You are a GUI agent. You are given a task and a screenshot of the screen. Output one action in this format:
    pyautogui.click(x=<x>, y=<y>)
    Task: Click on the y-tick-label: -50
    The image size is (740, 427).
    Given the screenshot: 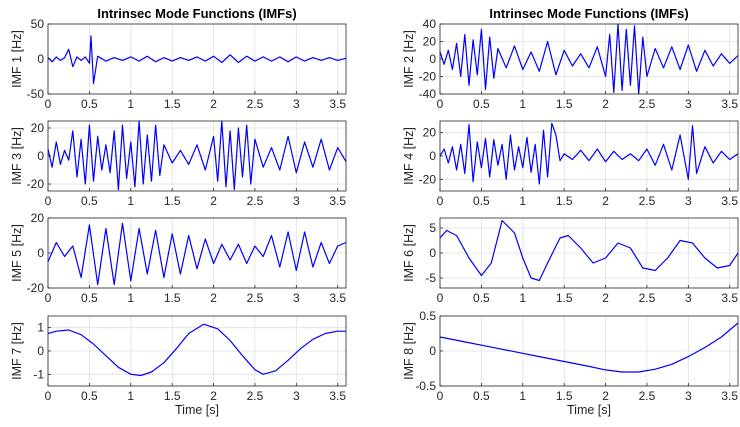 What is the action you would take?
    pyautogui.click(x=36, y=94)
    